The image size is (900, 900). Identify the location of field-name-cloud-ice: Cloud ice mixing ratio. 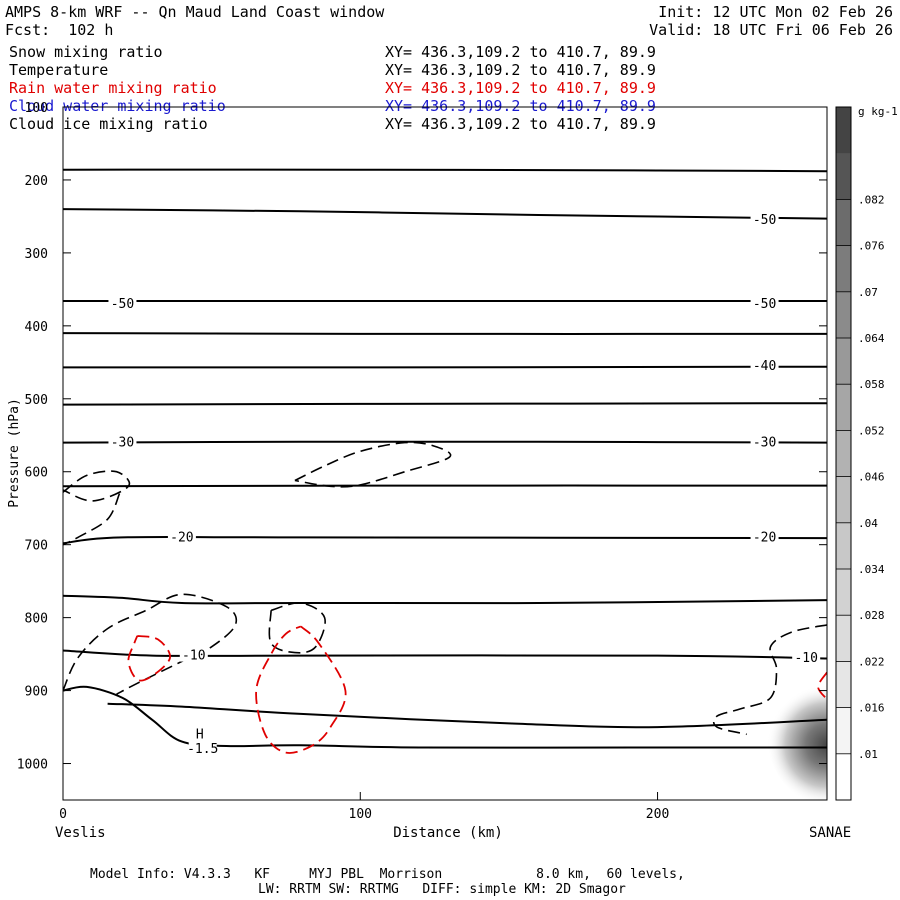
(108, 124).